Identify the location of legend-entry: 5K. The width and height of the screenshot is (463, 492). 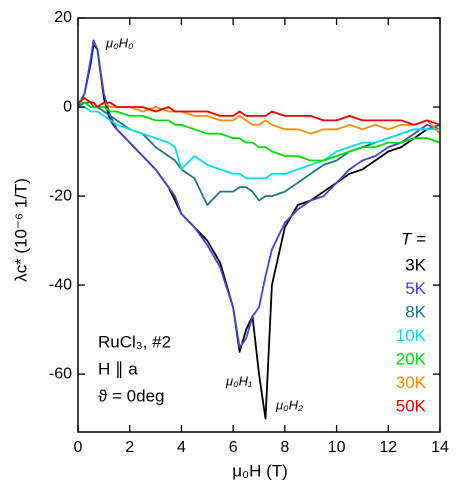
(415, 288).